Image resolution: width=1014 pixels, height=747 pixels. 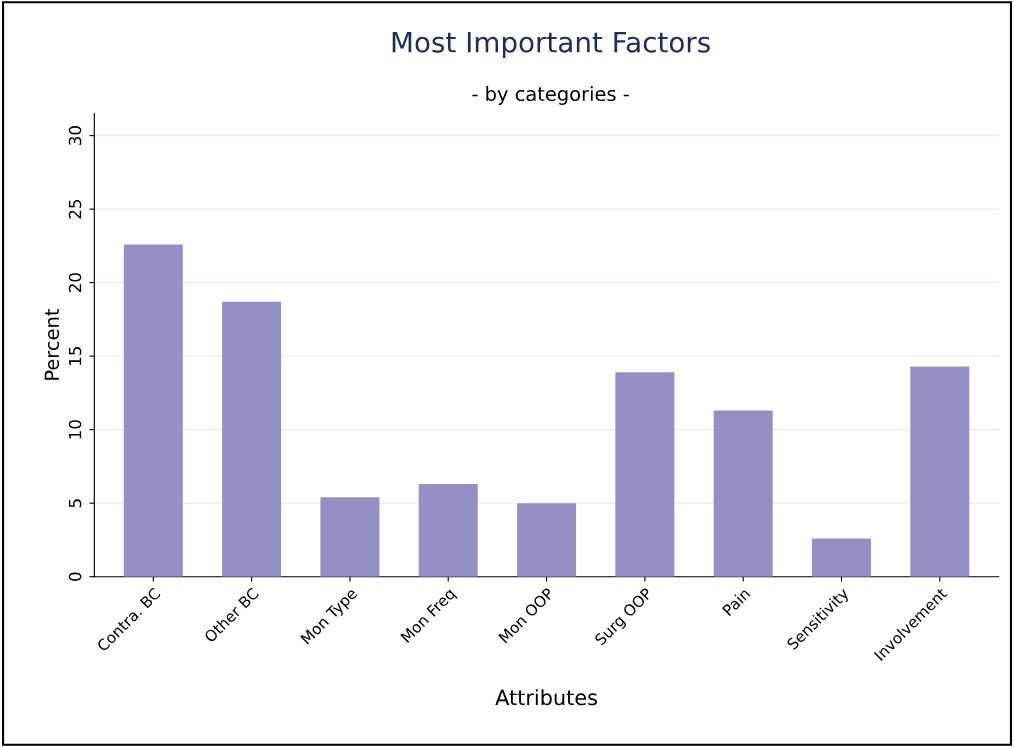 I want to click on y-tick-label: 15, so click(x=75, y=355).